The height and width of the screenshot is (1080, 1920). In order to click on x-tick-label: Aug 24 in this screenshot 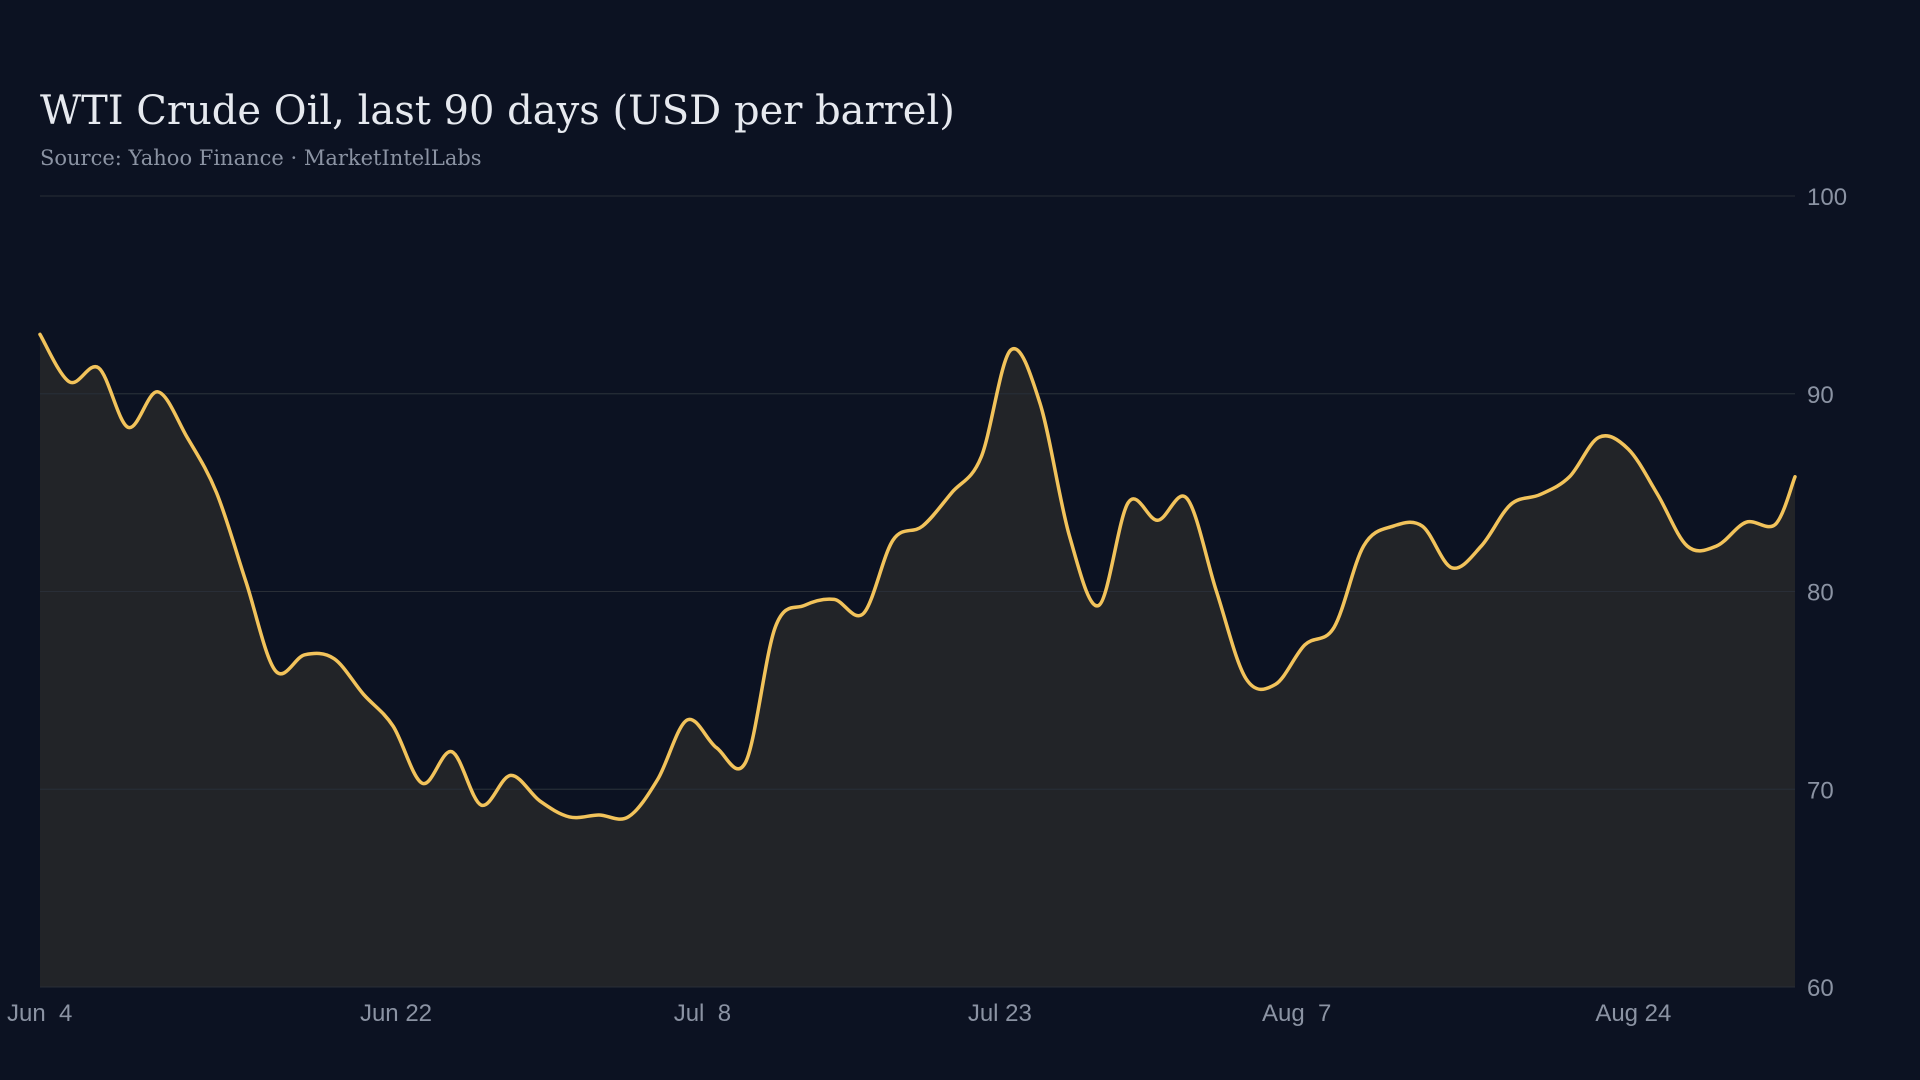, I will do `click(1633, 1013)`.